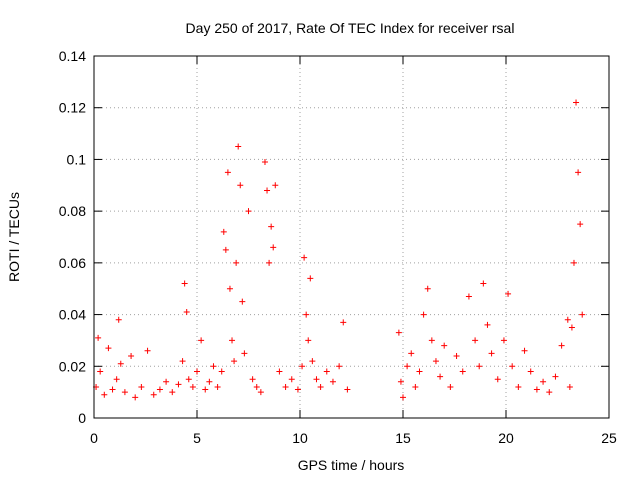 This screenshot has width=640, height=480. Describe the element at coordinates (94, 438) in the screenshot. I see `x-tick-label: 0` at that location.